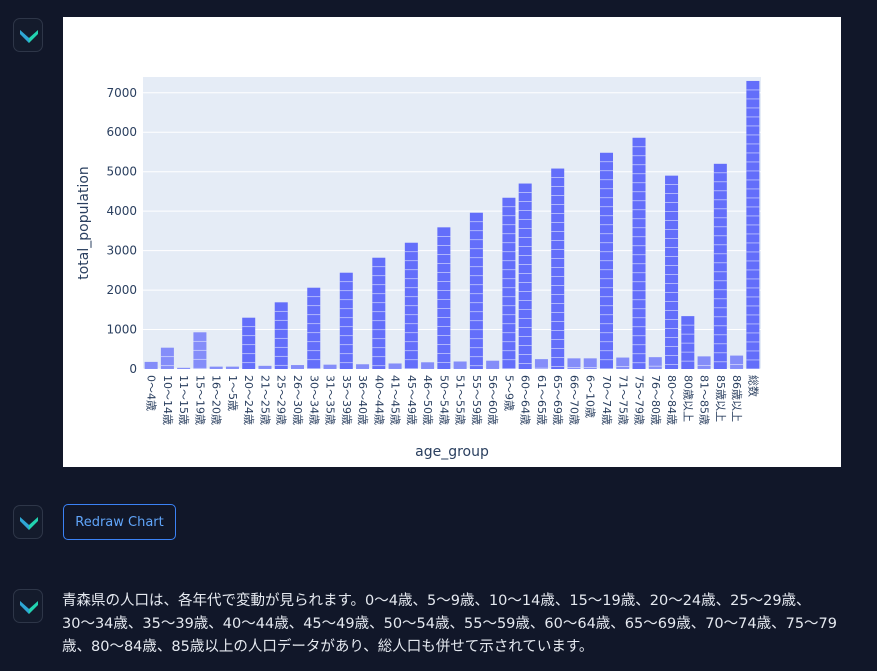 The height and width of the screenshot is (671, 877). I want to click on x-tick-label: 66〜70歳, so click(573, 400).